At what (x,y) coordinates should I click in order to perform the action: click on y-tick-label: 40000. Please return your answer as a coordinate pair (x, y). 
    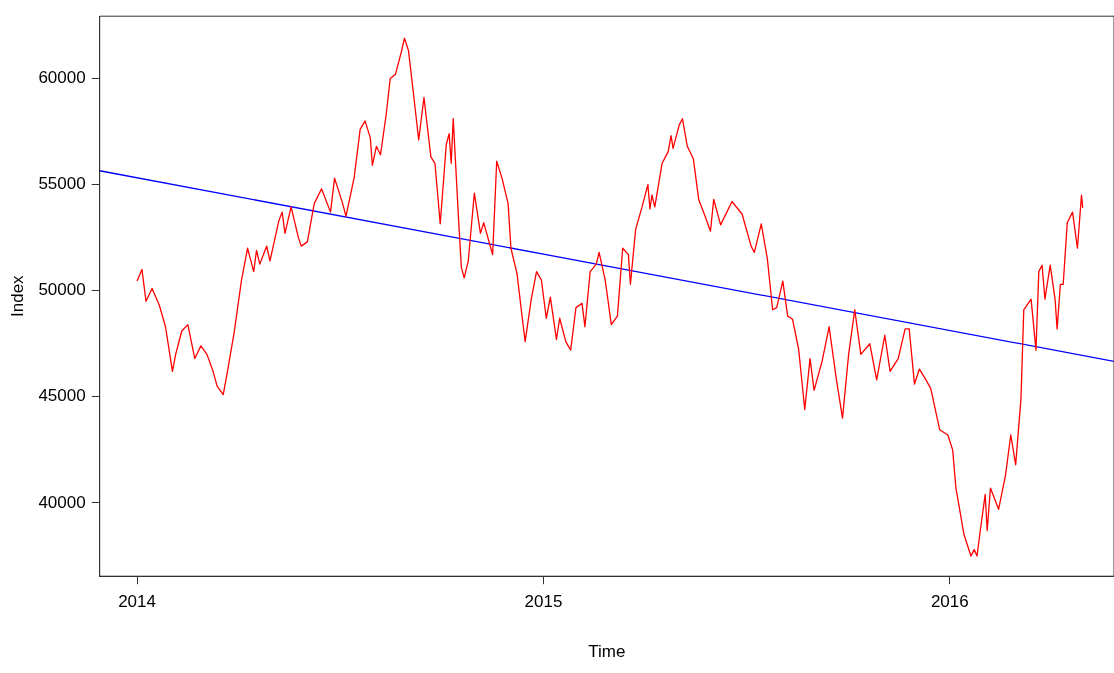
    Looking at the image, I should click on (62, 502).